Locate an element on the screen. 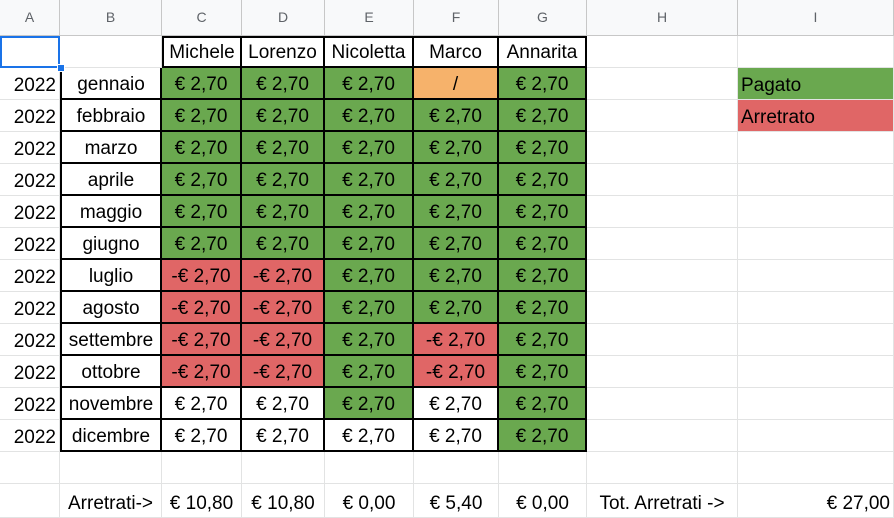 This screenshot has width=894, height=518. total-value: € 0,00 is located at coordinates (369, 501).